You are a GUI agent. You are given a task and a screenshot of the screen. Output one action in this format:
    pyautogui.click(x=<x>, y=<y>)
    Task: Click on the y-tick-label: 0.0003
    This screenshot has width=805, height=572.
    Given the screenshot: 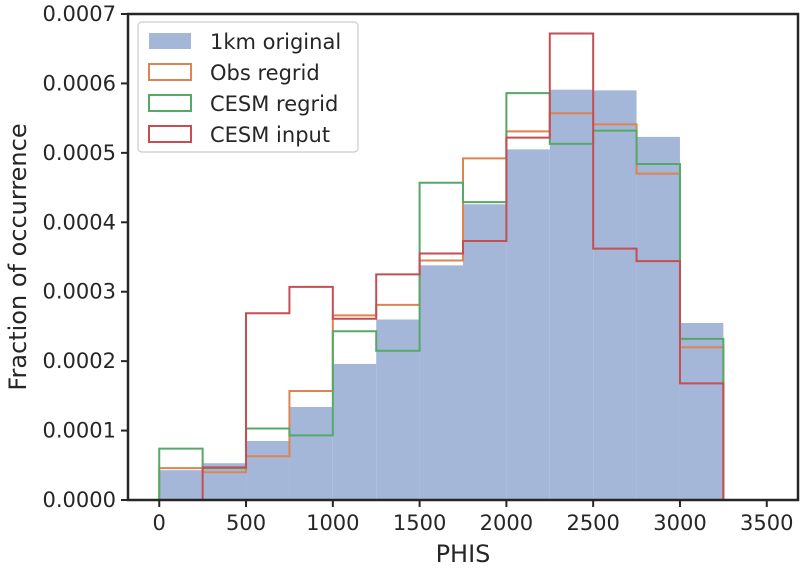 What is the action you would take?
    pyautogui.click(x=79, y=292)
    